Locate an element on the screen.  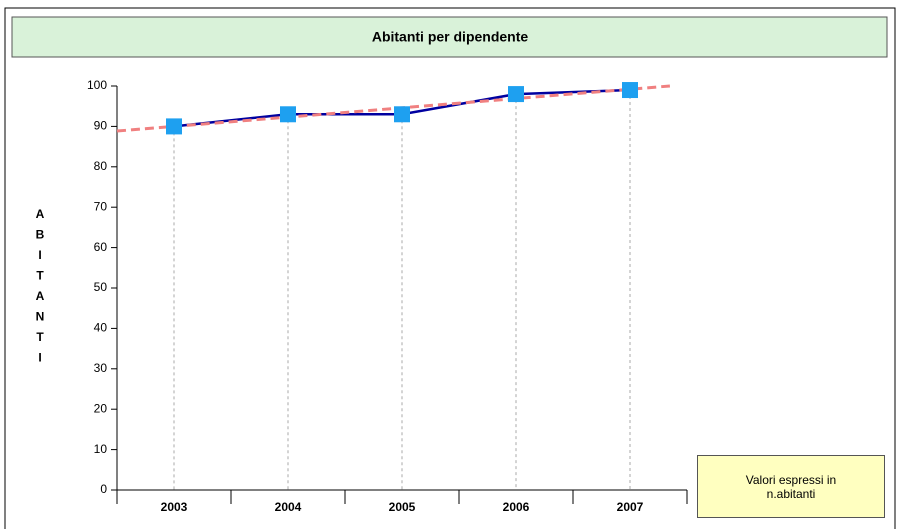
y-tick-label: 50 is located at coordinates (101, 287).